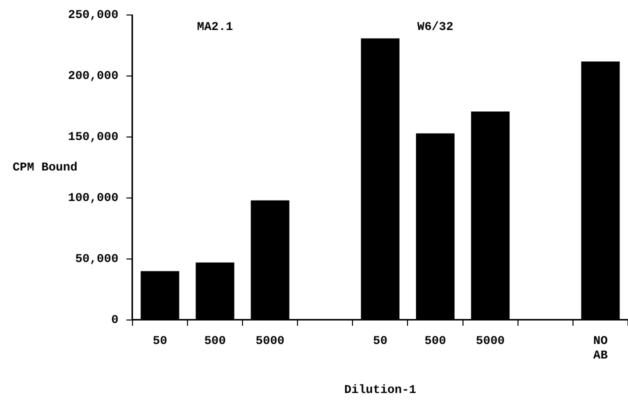  What do you see at coordinates (380, 389) in the screenshot?
I see `x-axis-title: Dilution-1` at bounding box center [380, 389].